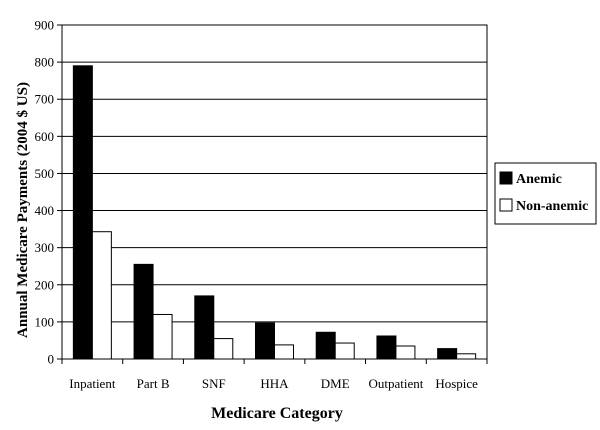  Describe the element at coordinates (325, 345) in the screenshot. I see `bar-anemic-dme` at that location.